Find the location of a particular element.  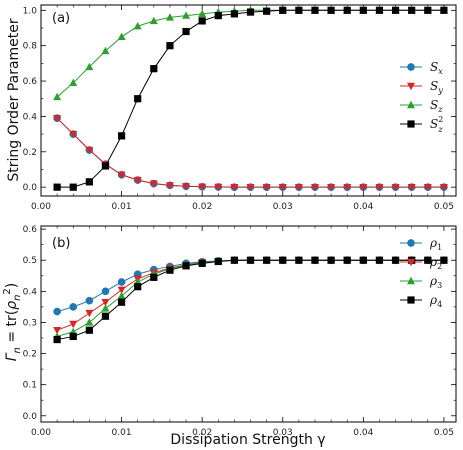

legend-label-sub: 3 is located at coordinates (439, 285).